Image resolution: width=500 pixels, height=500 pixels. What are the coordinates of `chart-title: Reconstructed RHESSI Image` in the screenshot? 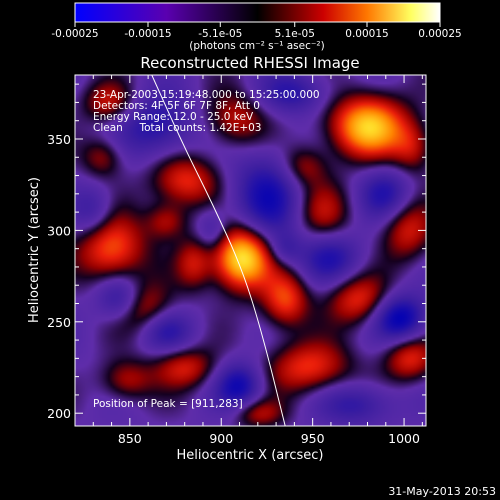 It's located at (249, 63).